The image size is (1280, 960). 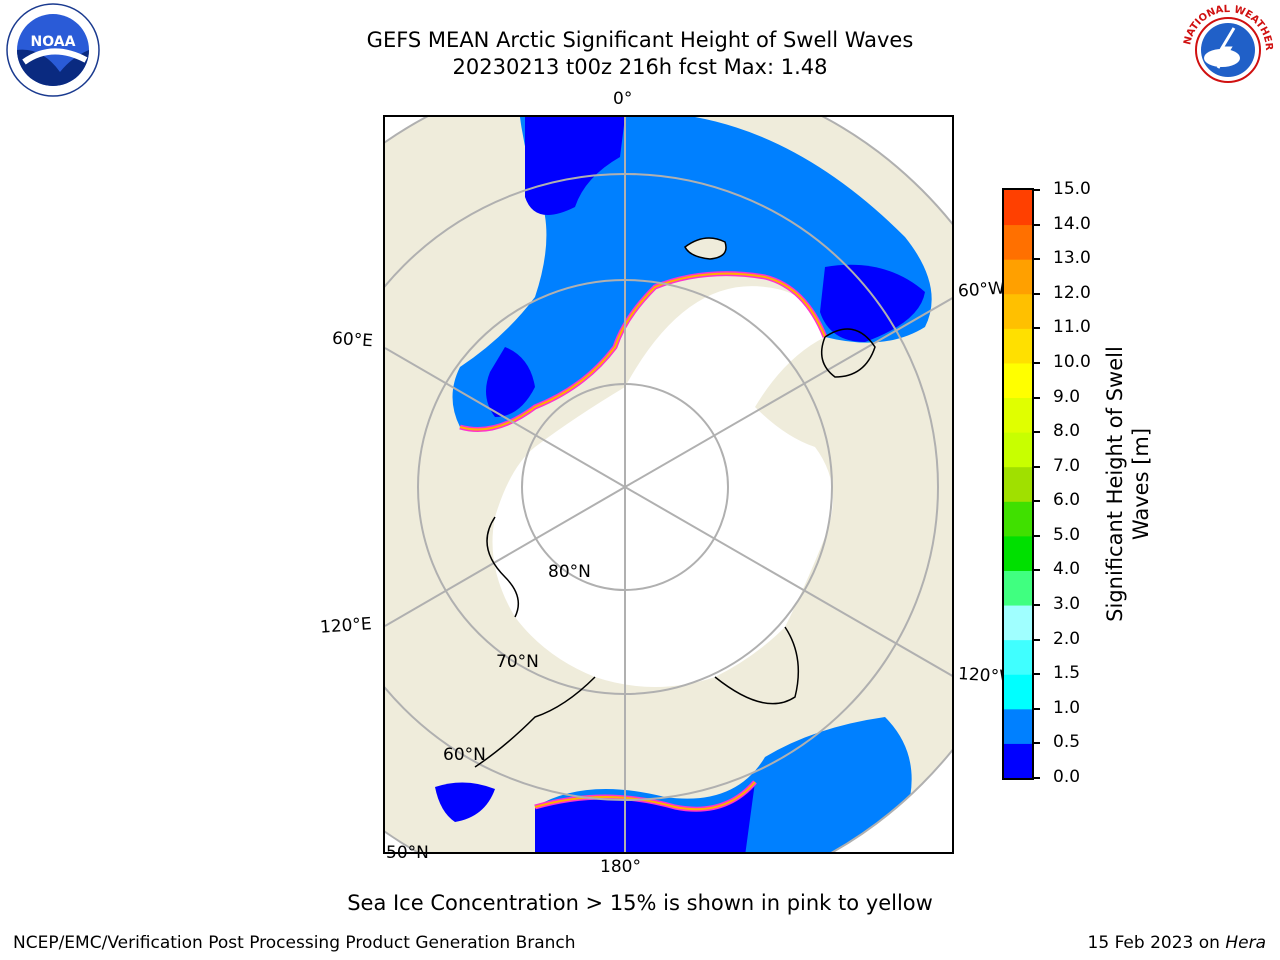 I want to click on ice-edge-atlantic-inner, so click(x=642, y=351).